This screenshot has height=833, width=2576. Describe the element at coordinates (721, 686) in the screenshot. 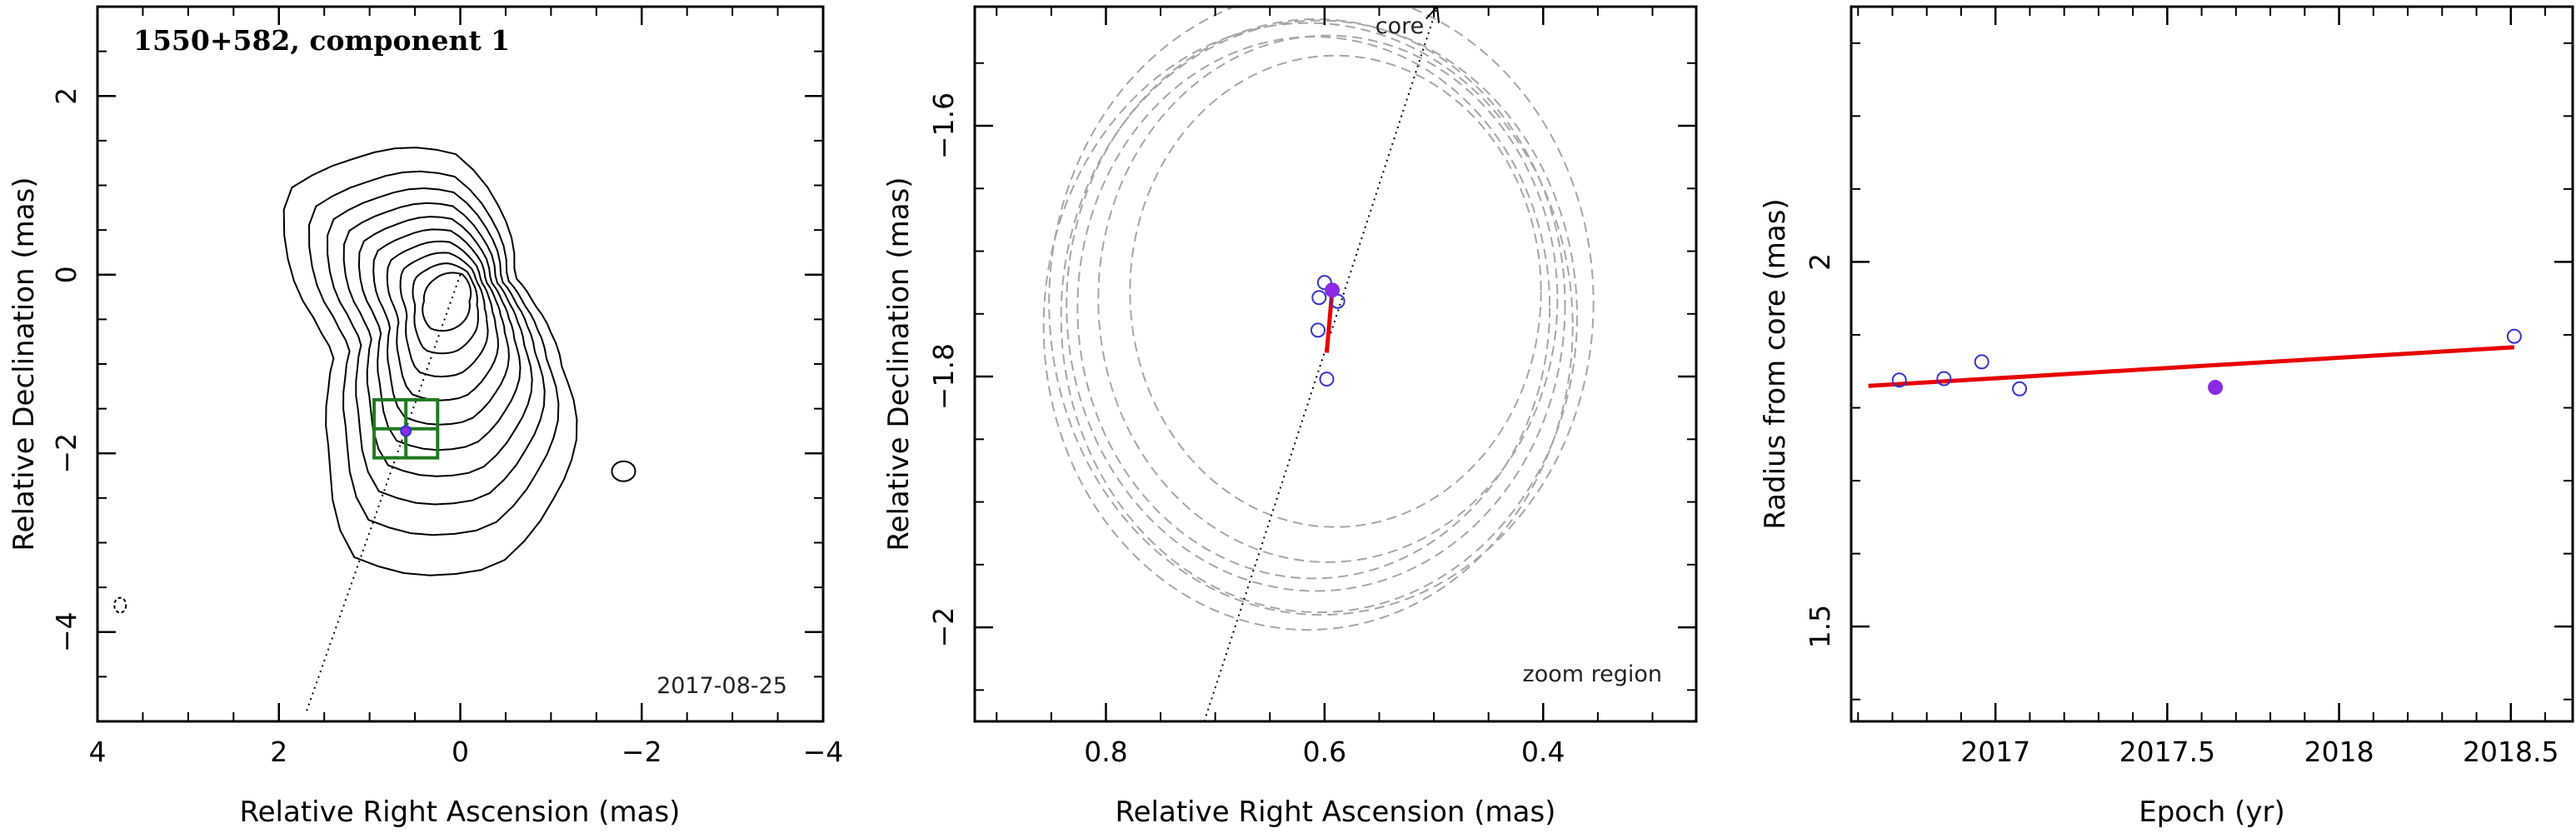

I see `panel1-date-label: 2017-08-25` at that location.